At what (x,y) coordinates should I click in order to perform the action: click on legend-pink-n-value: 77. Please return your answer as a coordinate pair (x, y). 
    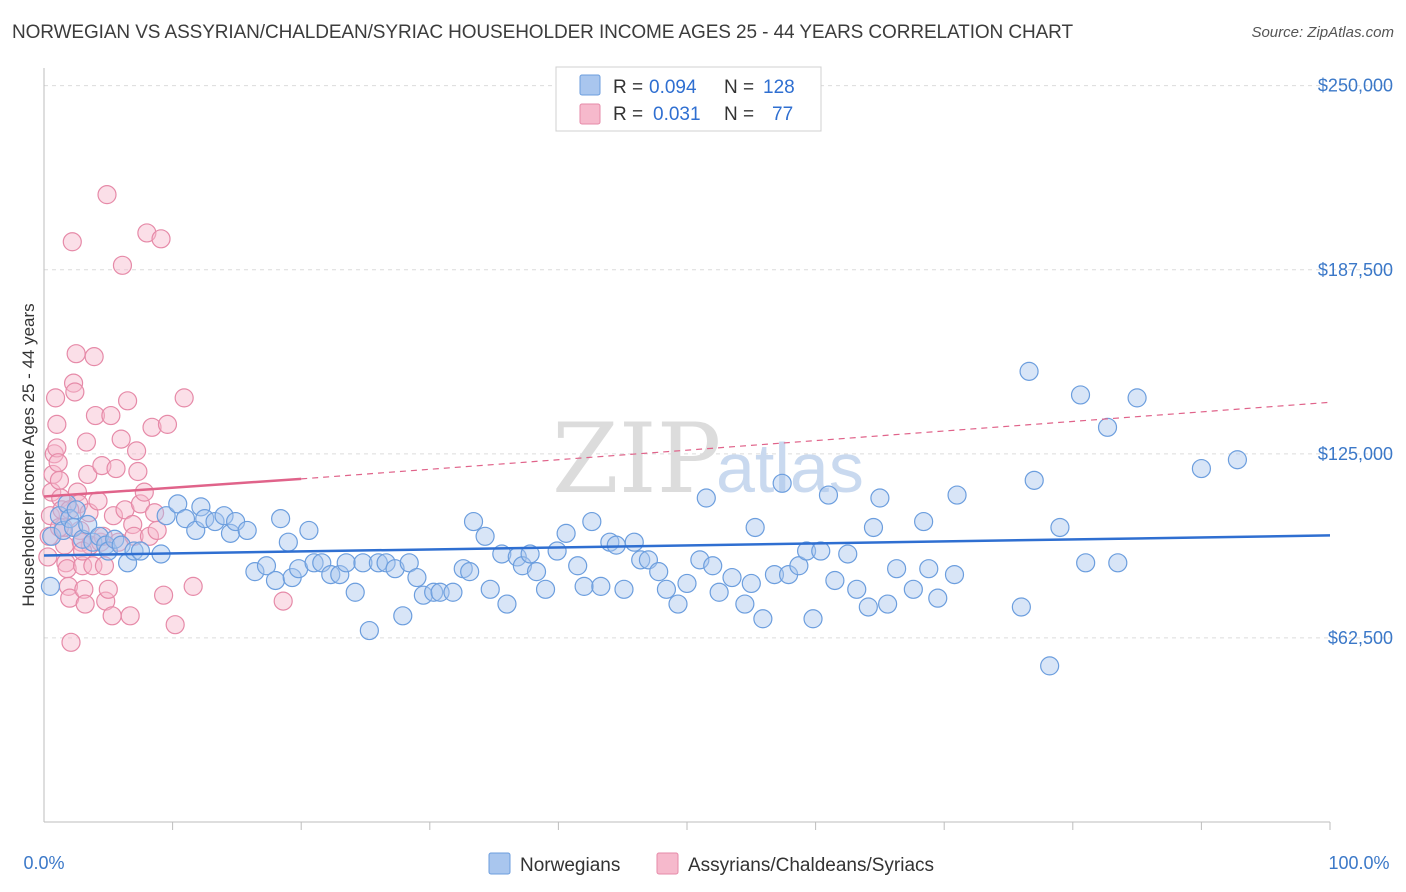
    Looking at the image, I should click on (782, 114).